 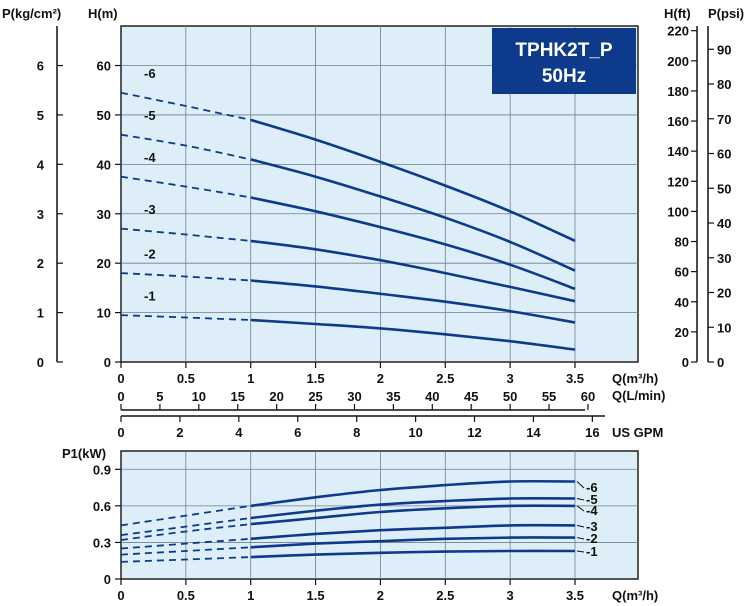 What do you see at coordinates (40, 263) in the screenshot?
I see `pressure-kg-tick-label: 2` at bounding box center [40, 263].